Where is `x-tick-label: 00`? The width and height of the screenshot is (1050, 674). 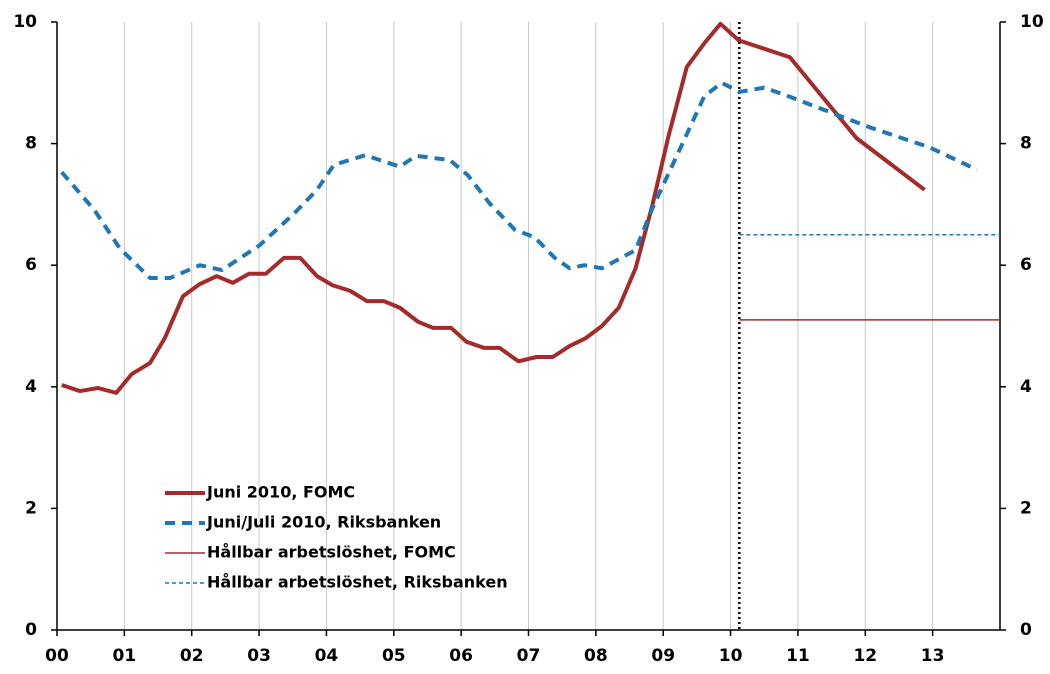 x-tick-label: 00 is located at coordinates (57, 656).